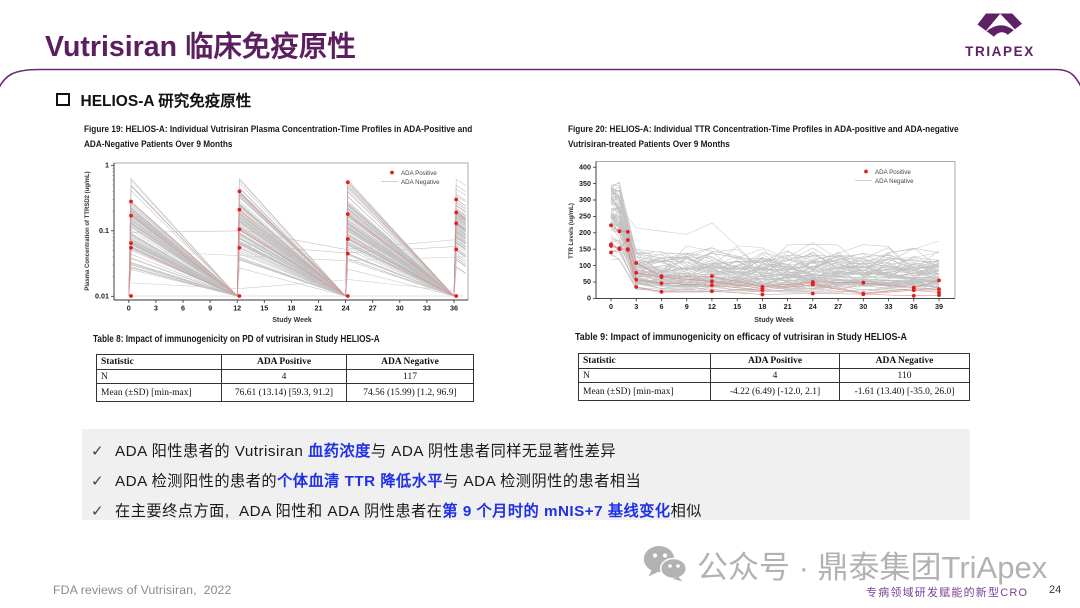  I want to click on svg-text: 150, so click(585, 248).